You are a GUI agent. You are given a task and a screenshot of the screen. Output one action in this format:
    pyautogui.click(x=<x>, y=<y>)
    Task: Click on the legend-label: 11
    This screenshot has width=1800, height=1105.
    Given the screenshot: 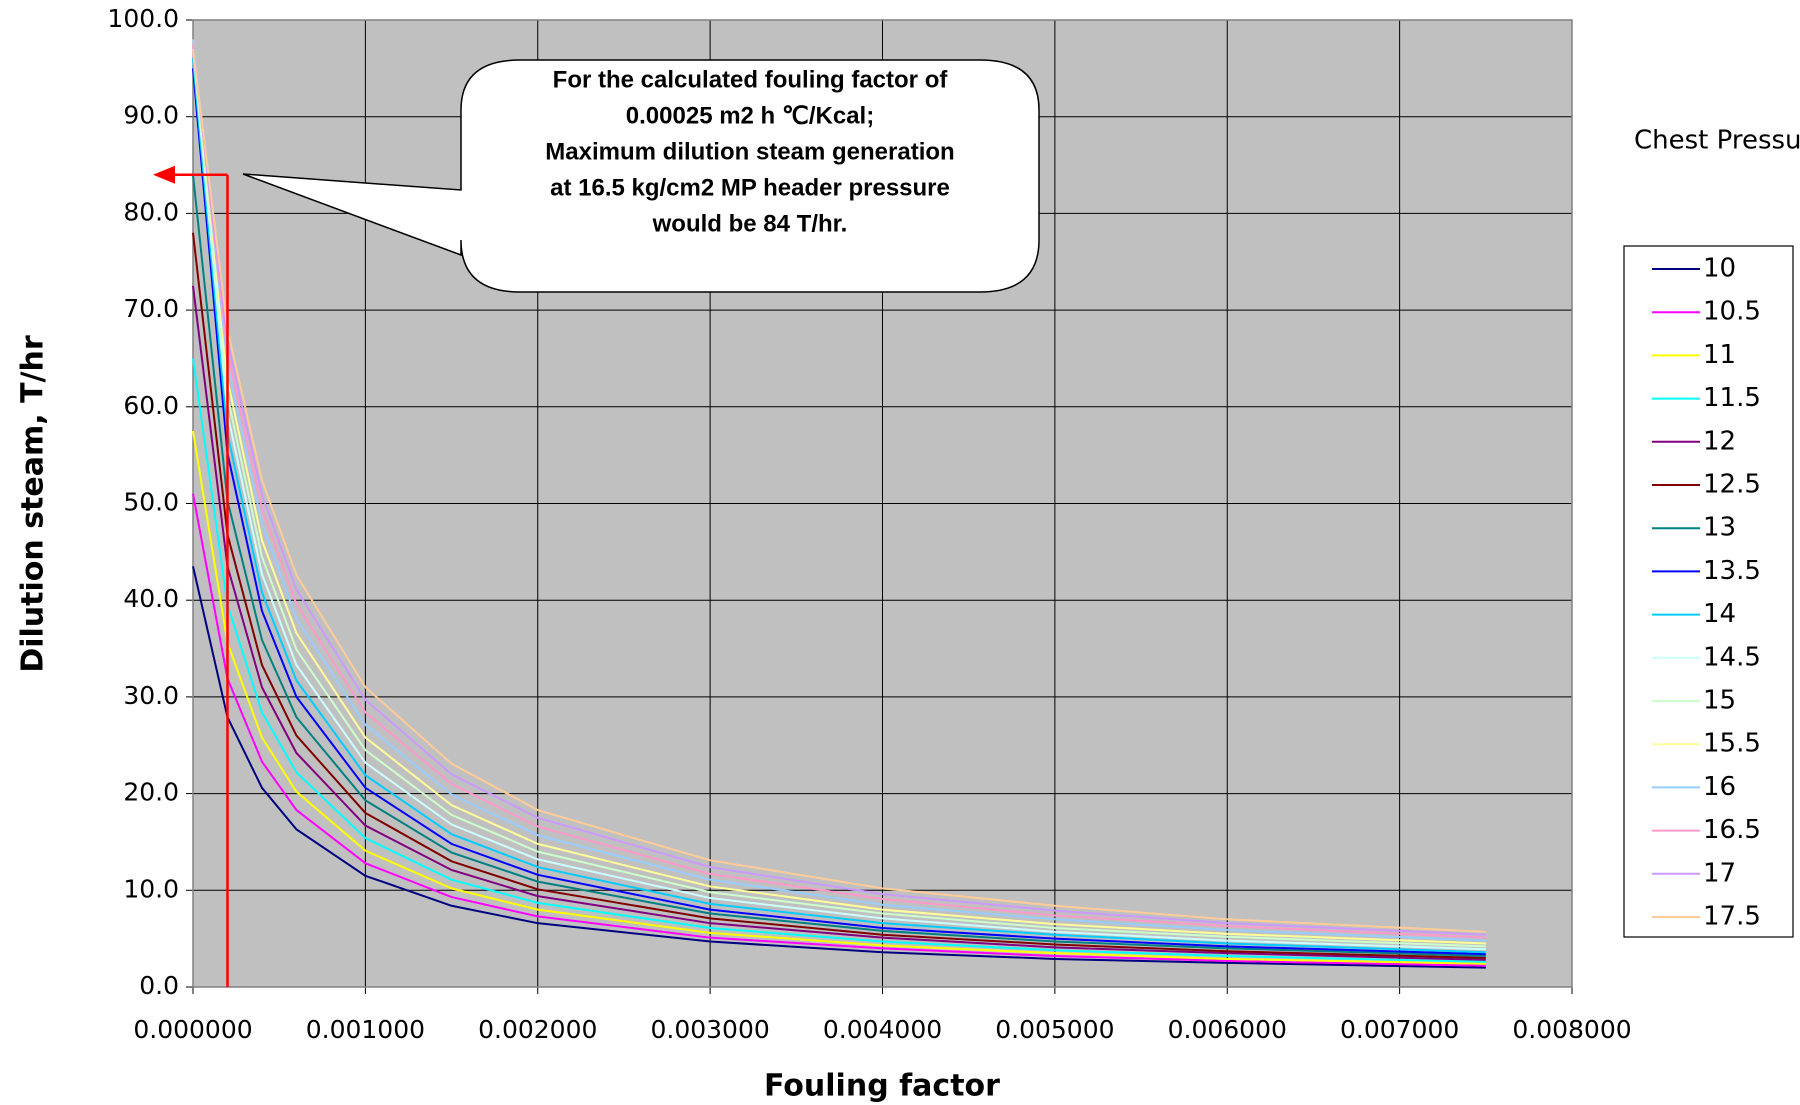 What is the action you would take?
    pyautogui.click(x=1719, y=355)
    